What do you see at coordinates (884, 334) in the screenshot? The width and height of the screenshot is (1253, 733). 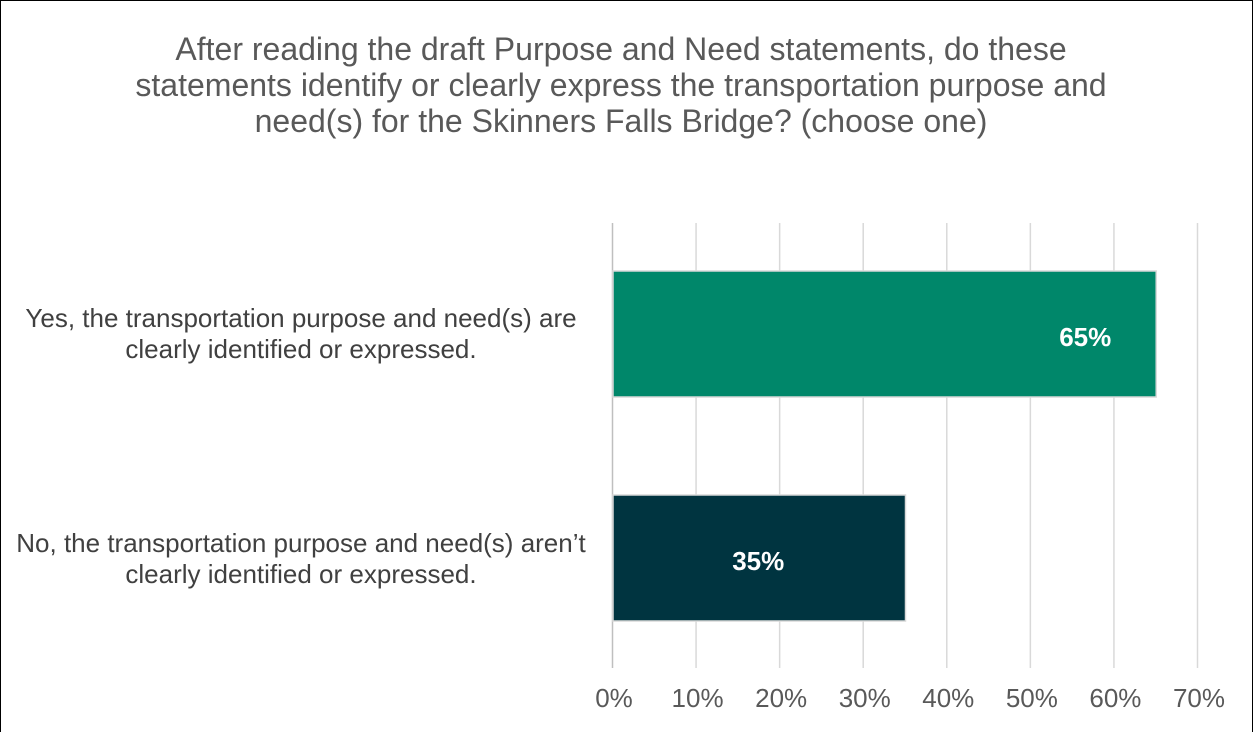 I see `bar-yes` at bounding box center [884, 334].